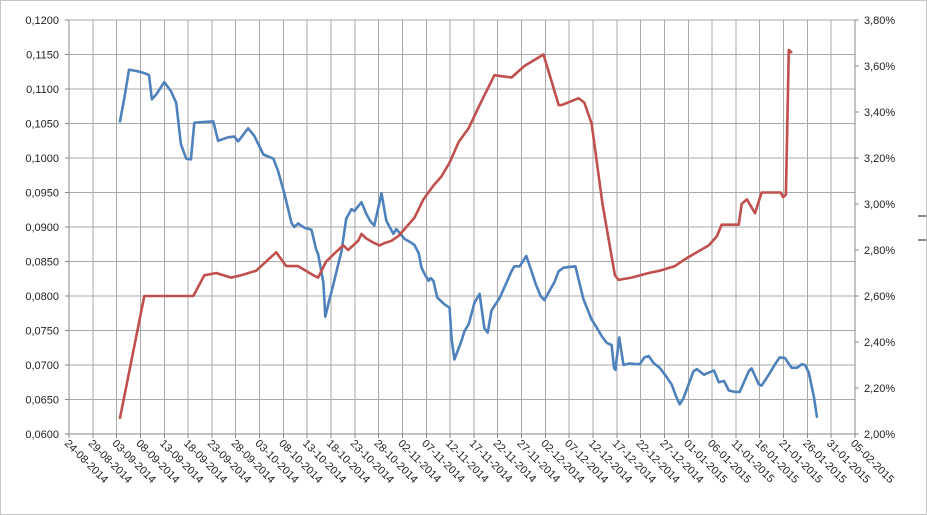  Describe the element at coordinates (42, 332) in the screenshot. I see `left-axis-tick-label: 0,0750` at that location.